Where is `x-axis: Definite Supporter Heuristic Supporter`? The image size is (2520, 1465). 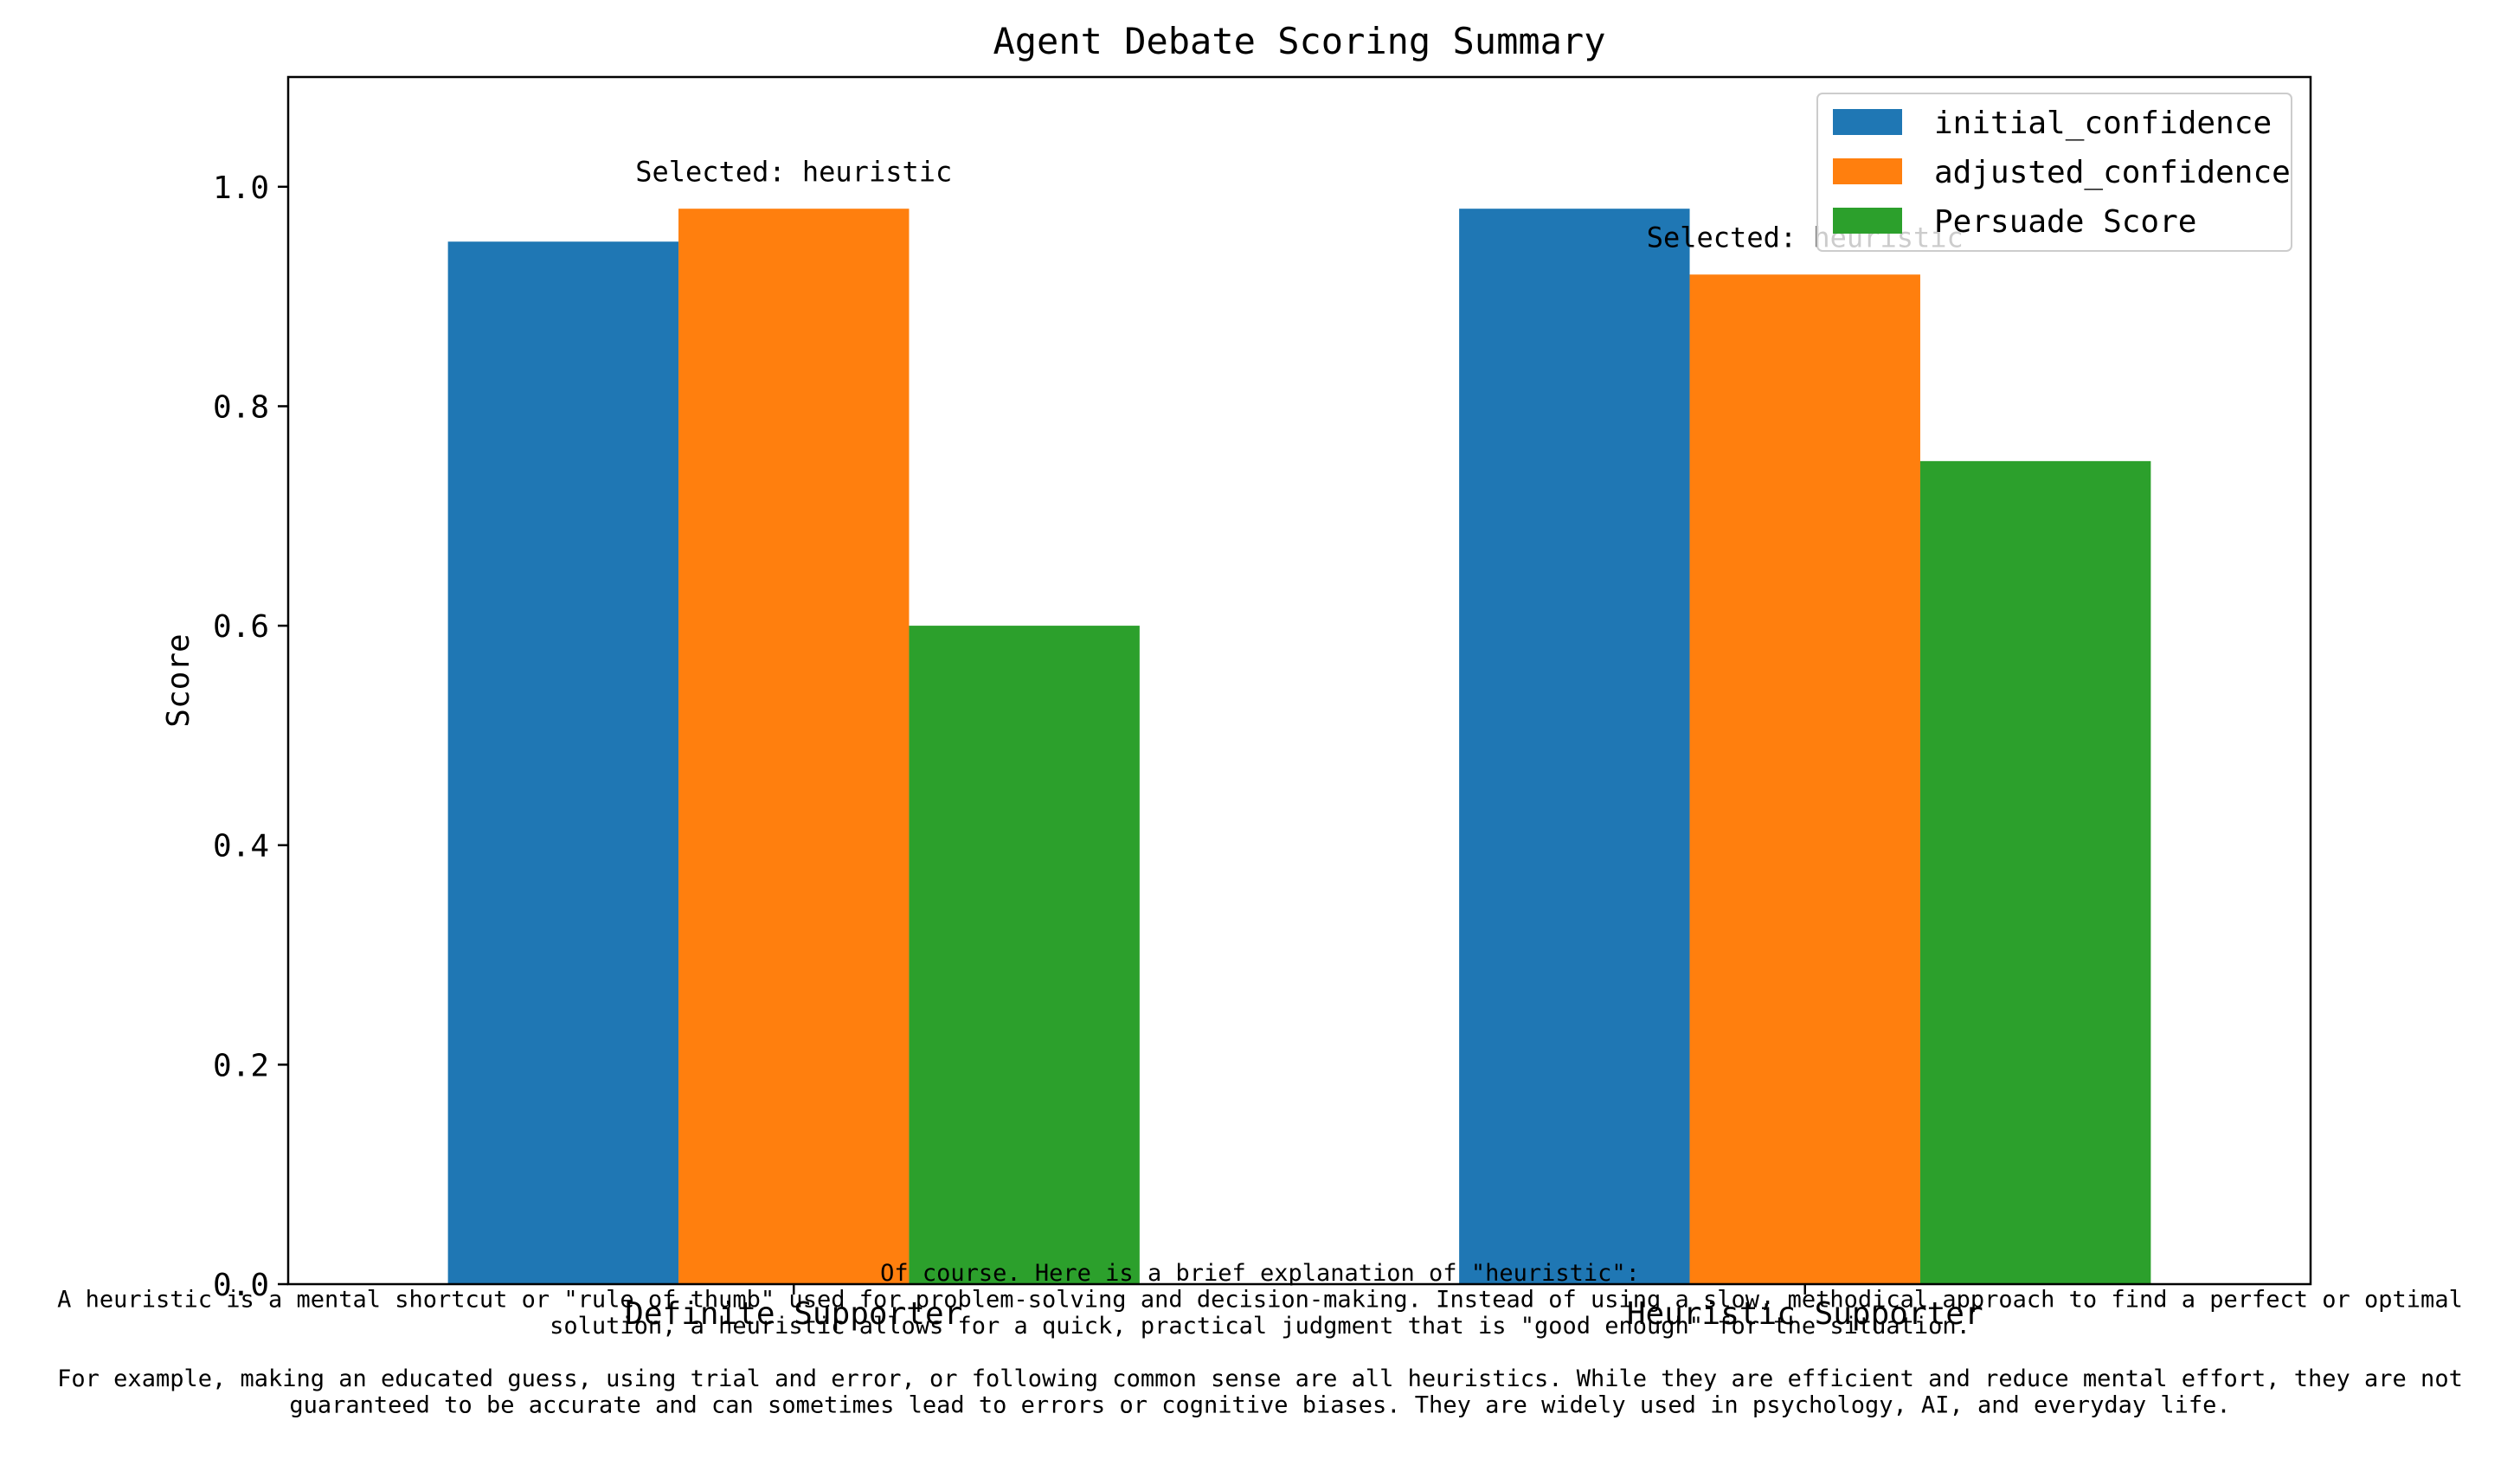
x-axis: Definite Supporter Heuristic Supporter is located at coordinates (1304, 1308).